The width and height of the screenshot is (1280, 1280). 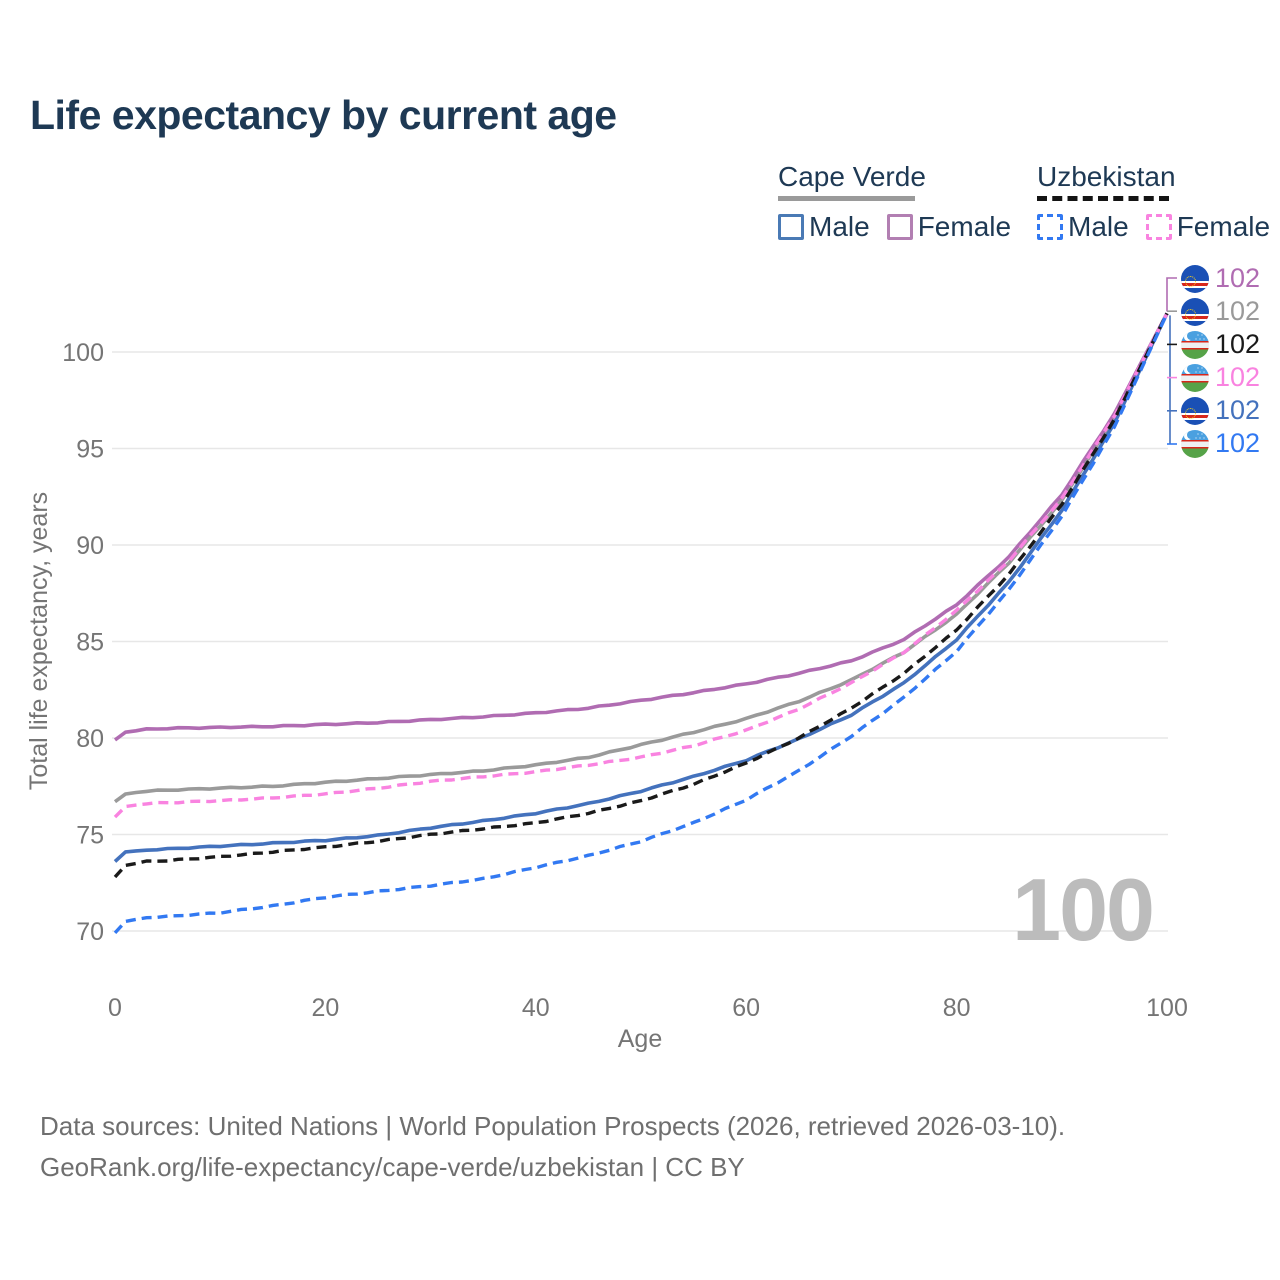 I want to click on cape-verde-female-label: Female, so click(x=964, y=226).